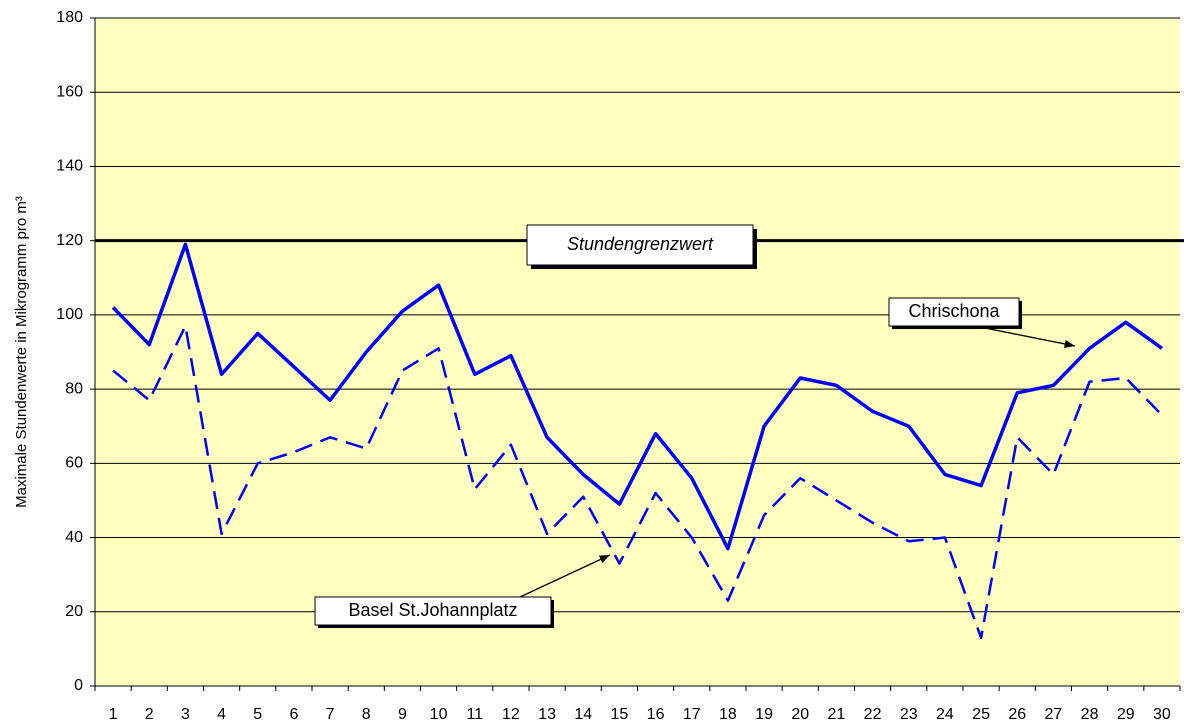 The height and width of the screenshot is (728, 1184). I want to click on x-tick-label: 16, so click(656, 714).